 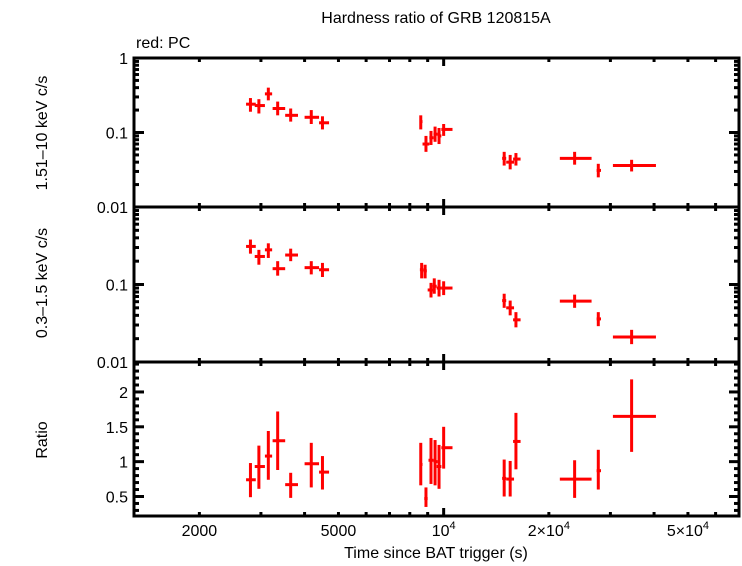 What do you see at coordinates (163, 43) in the screenshot?
I see `legend-note: red: PC` at bounding box center [163, 43].